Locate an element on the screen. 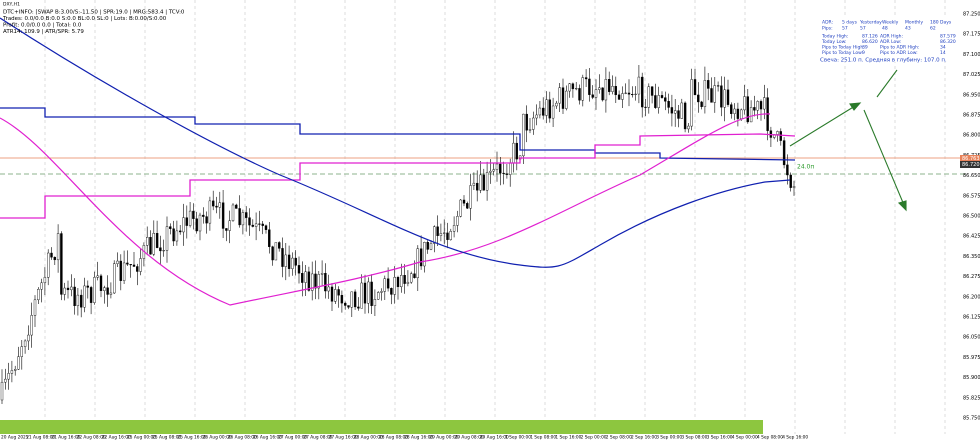 The height and width of the screenshot is (442, 980). time-label: 27 Aug 08:00 is located at coordinates (317, 438).